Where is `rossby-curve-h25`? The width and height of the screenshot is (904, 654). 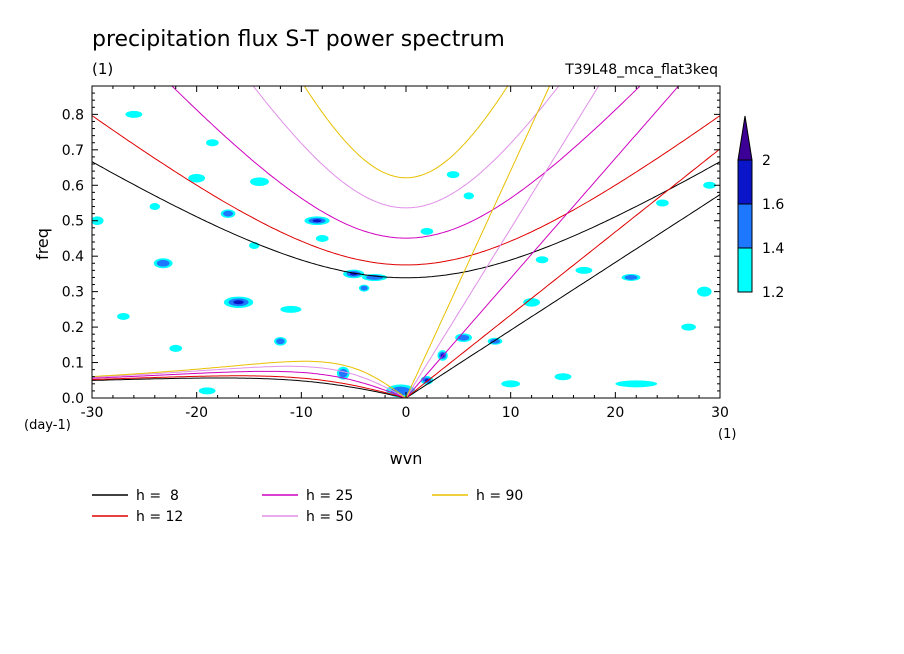 rossby-curve-h25 is located at coordinates (249, 384).